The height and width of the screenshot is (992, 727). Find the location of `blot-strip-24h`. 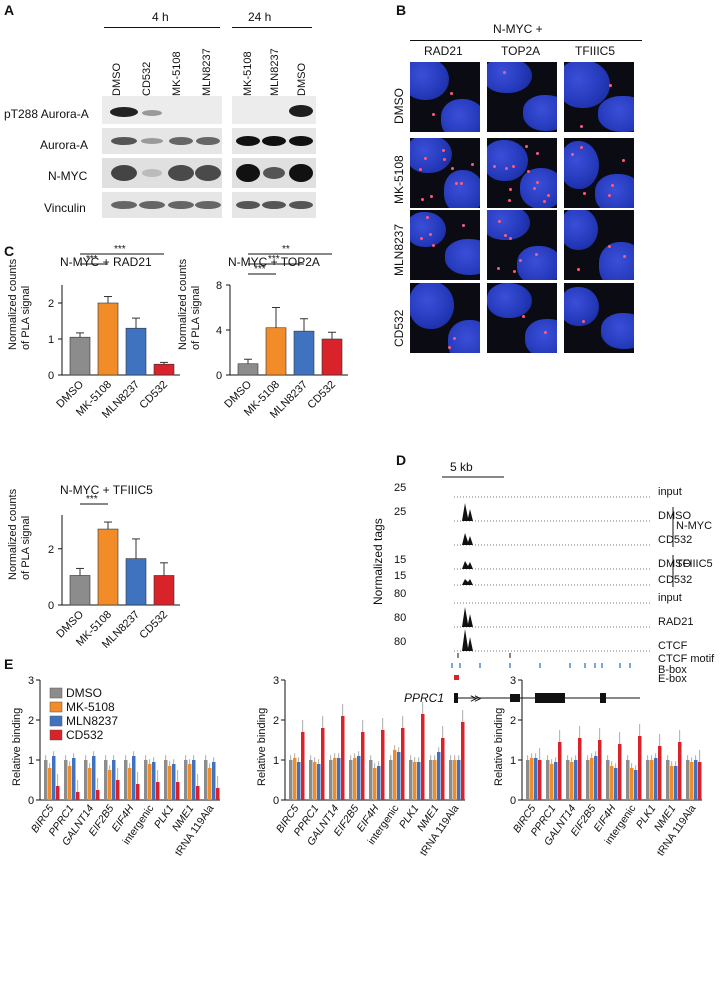

blot-strip-24h is located at coordinates (274, 157).